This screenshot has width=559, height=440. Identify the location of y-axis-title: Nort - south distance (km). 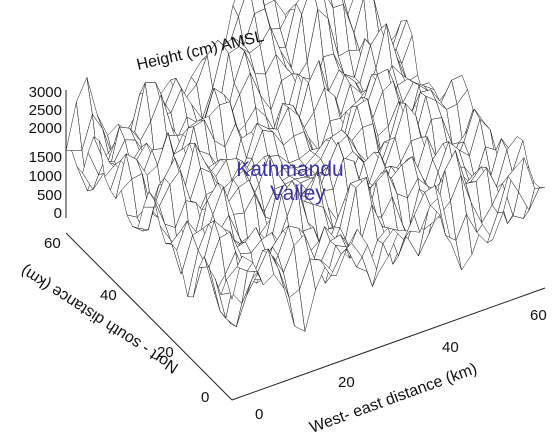
(100, 319).